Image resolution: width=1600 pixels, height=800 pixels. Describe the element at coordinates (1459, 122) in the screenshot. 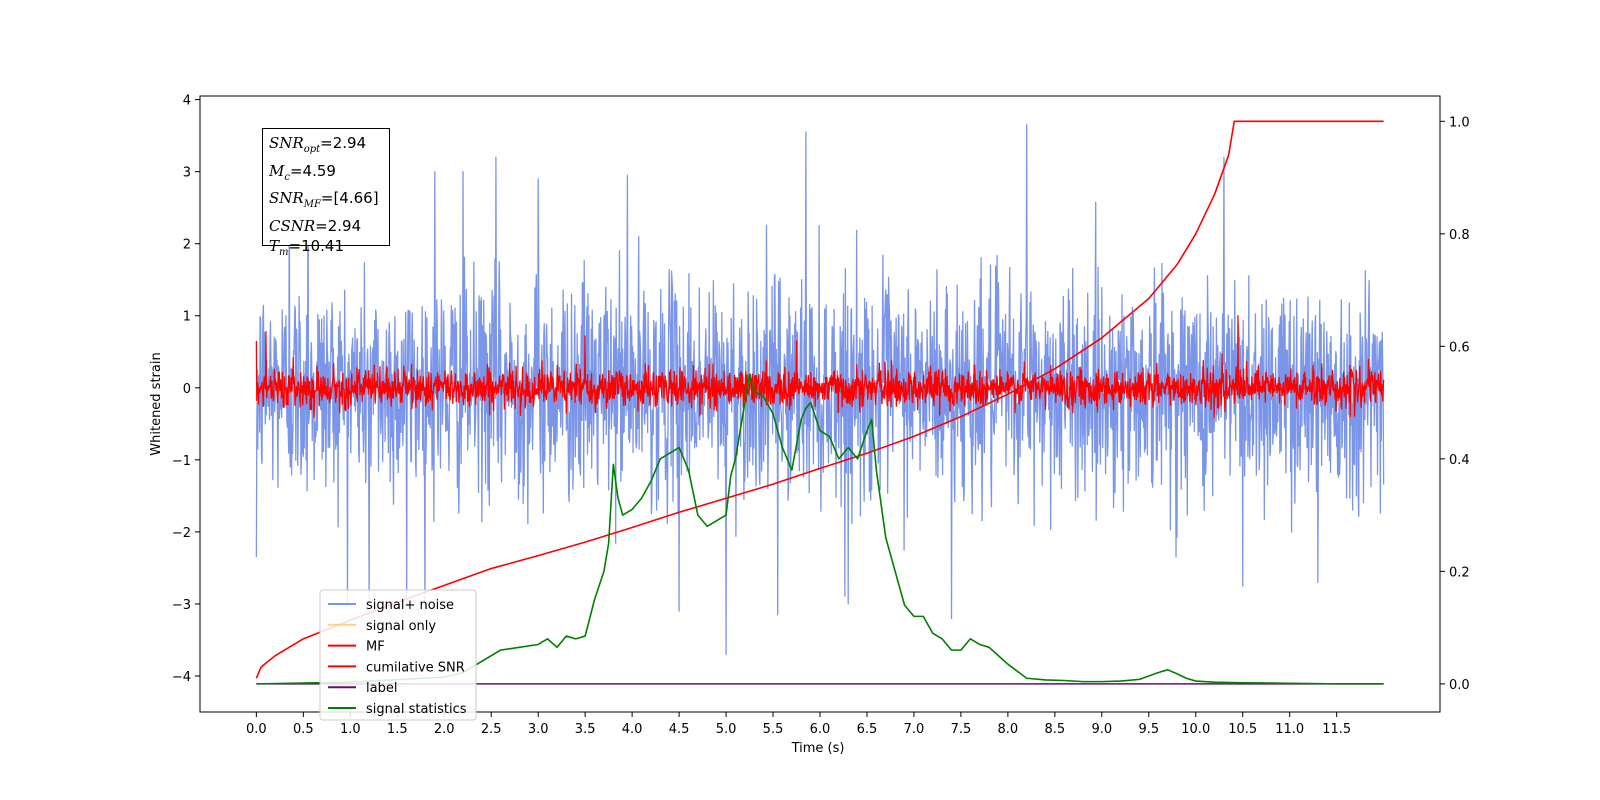

I see `y-right-tick-label: 1.0` at that location.